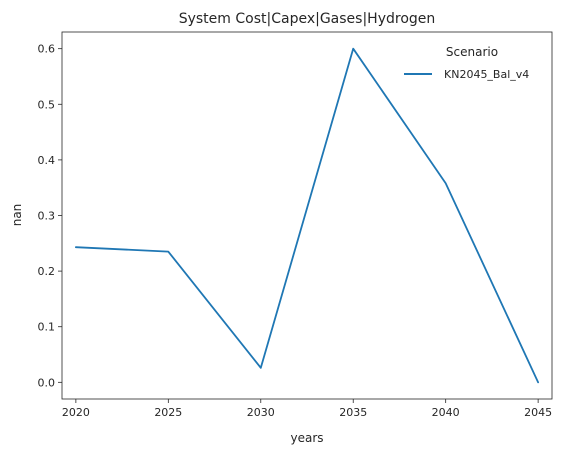  What do you see at coordinates (353, 412) in the screenshot?
I see `x-tick-label: 2035` at bounding box center [353, 412].